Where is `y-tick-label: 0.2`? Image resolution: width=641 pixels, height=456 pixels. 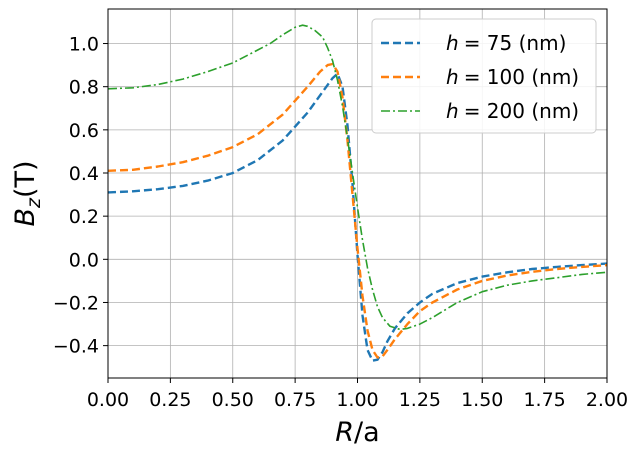 y-tick-label: 0.2 is located at coordinates (84, 217).